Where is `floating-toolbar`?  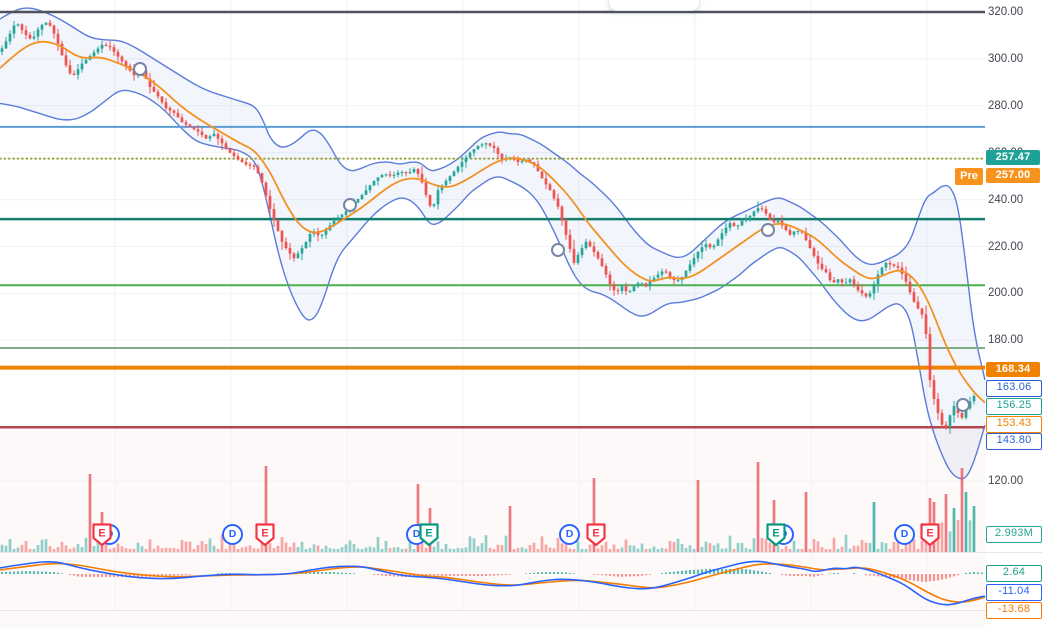
floating-toolbar is located at coordinates (654, 5).